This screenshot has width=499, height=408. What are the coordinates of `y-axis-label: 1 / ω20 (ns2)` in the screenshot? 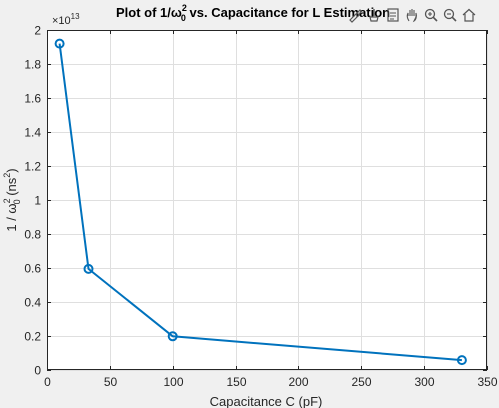 It's located at (12, 199).